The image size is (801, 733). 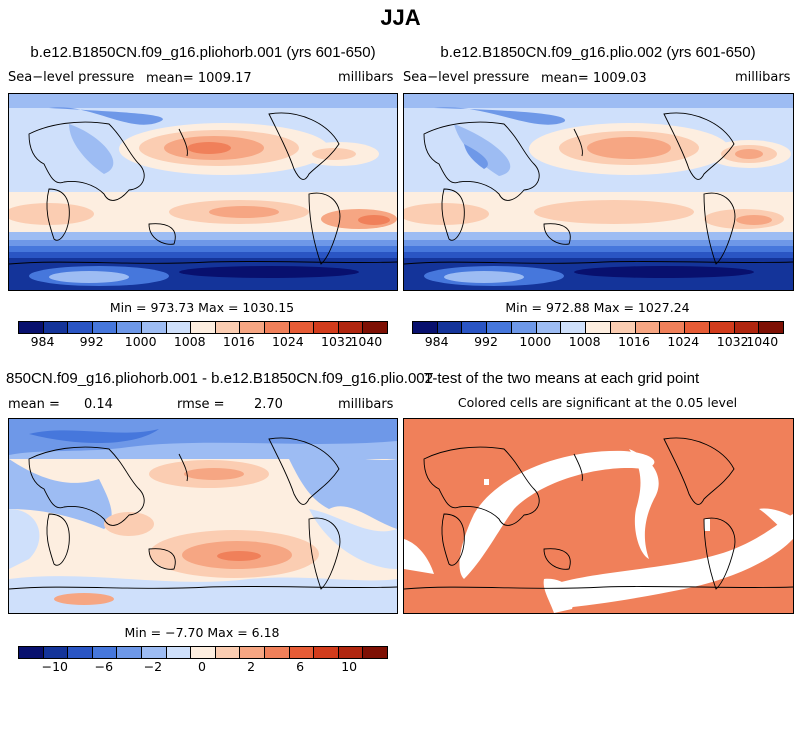 I want to click on panel3-colorbar-ticks: −10 −6 −2 0 2 6 10, so click(x=202, y=667).